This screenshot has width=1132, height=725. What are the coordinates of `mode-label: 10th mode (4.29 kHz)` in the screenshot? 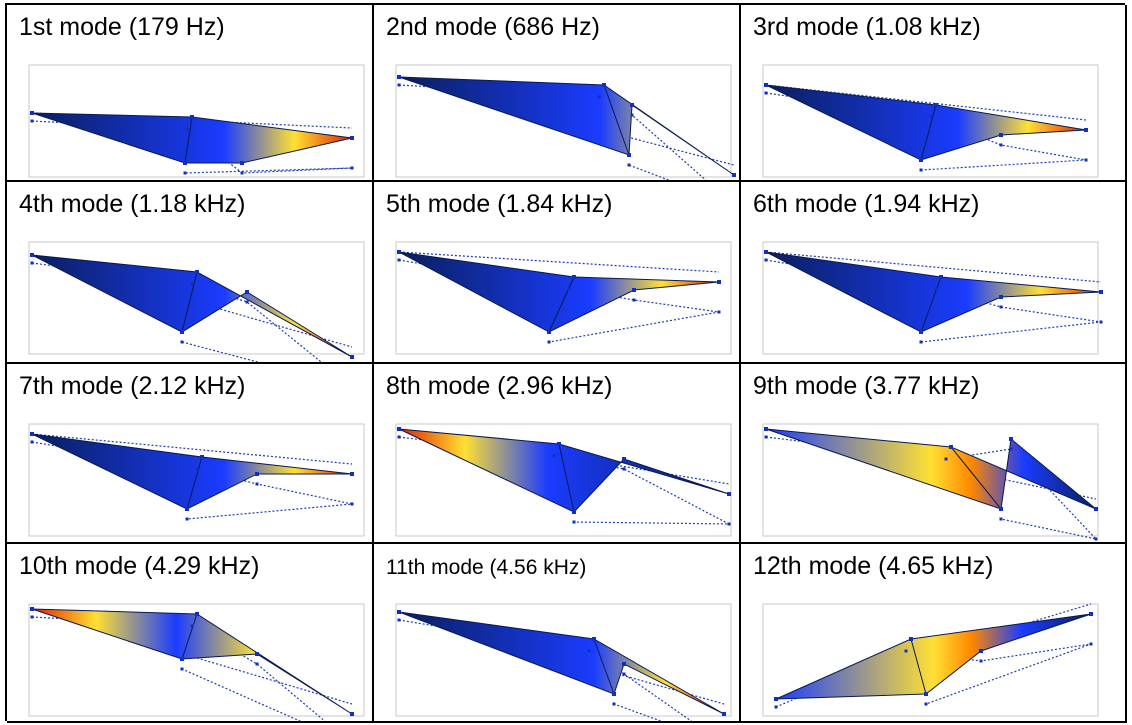 It's located at (139, 566).